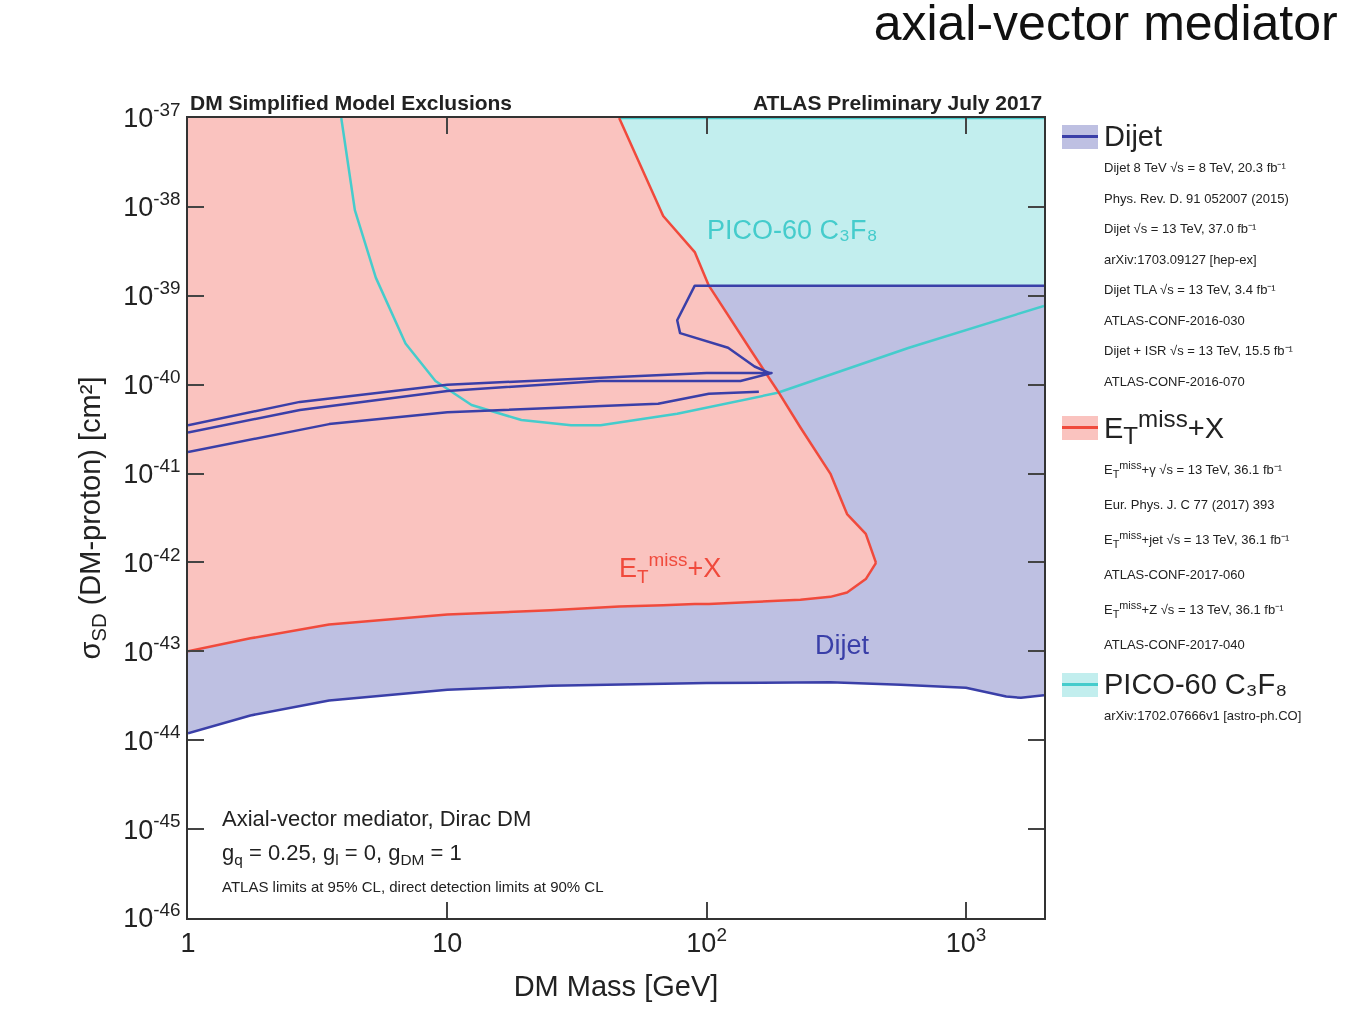 The width and height of the screenshot is (1372, 1017). What do you see at coordinates (152, 560) in the screenshot?
I see `y-tick-label: 10$^{-42}$` at bounding box center [152, 560].